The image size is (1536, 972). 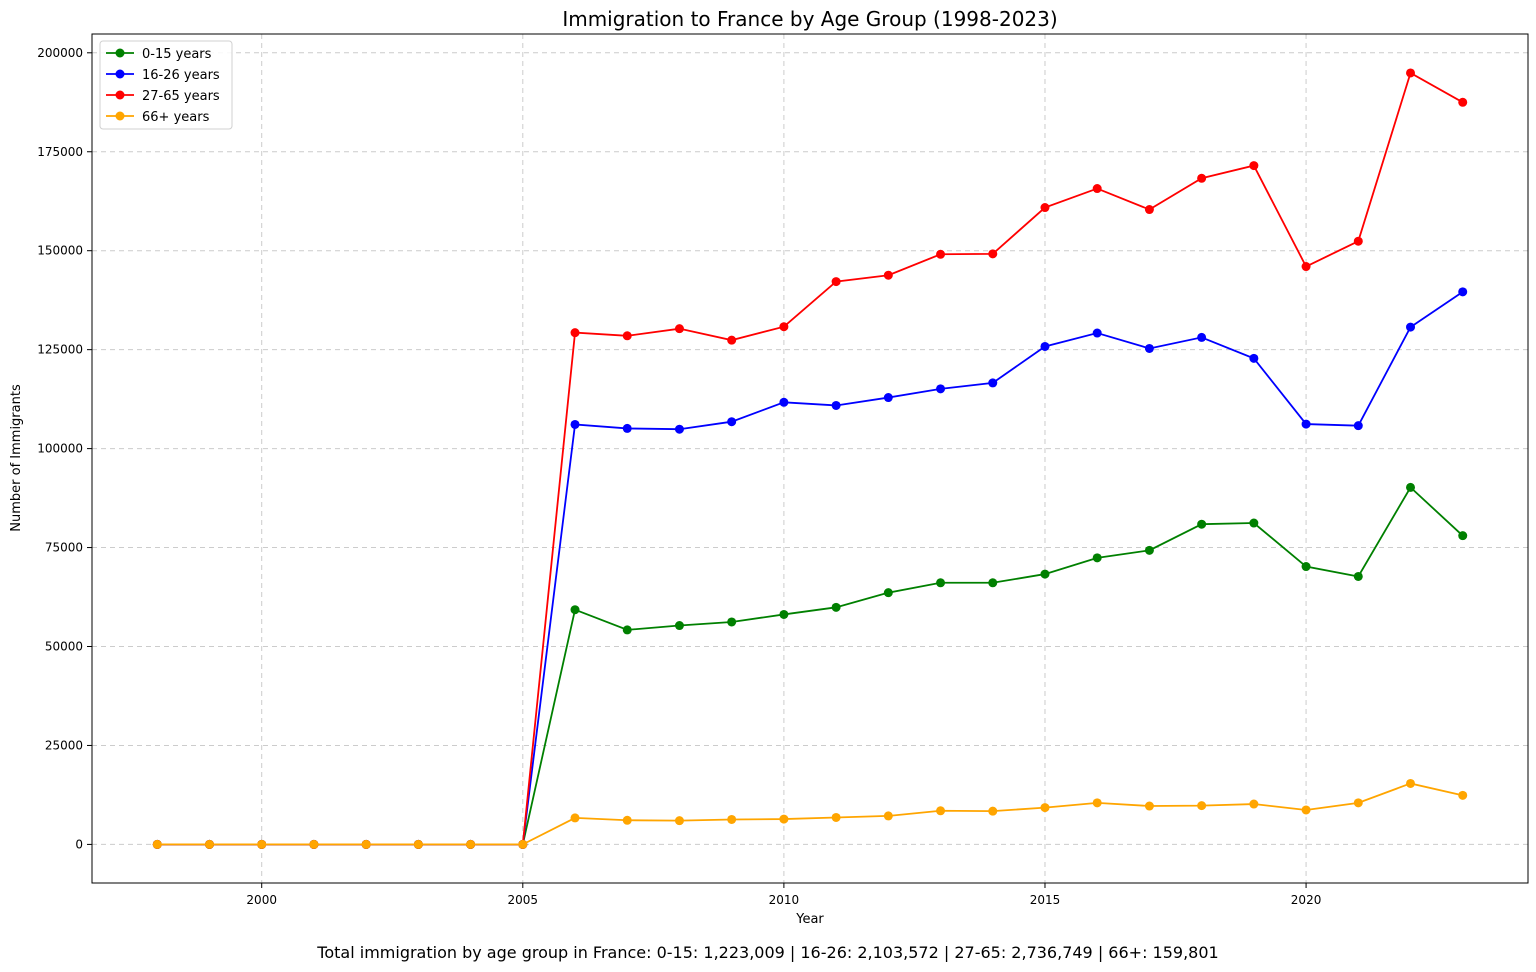 What do you see at coordinates (79, 844) in the screenshot?
I see `y-tick-label: 0` at bounding box center [79, 844].